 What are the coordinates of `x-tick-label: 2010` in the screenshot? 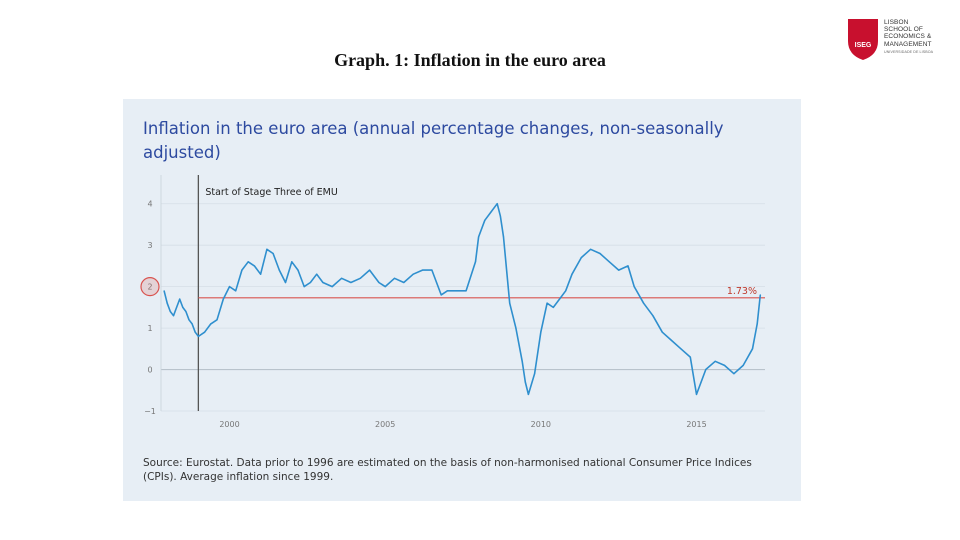 It's located at (541, 424).